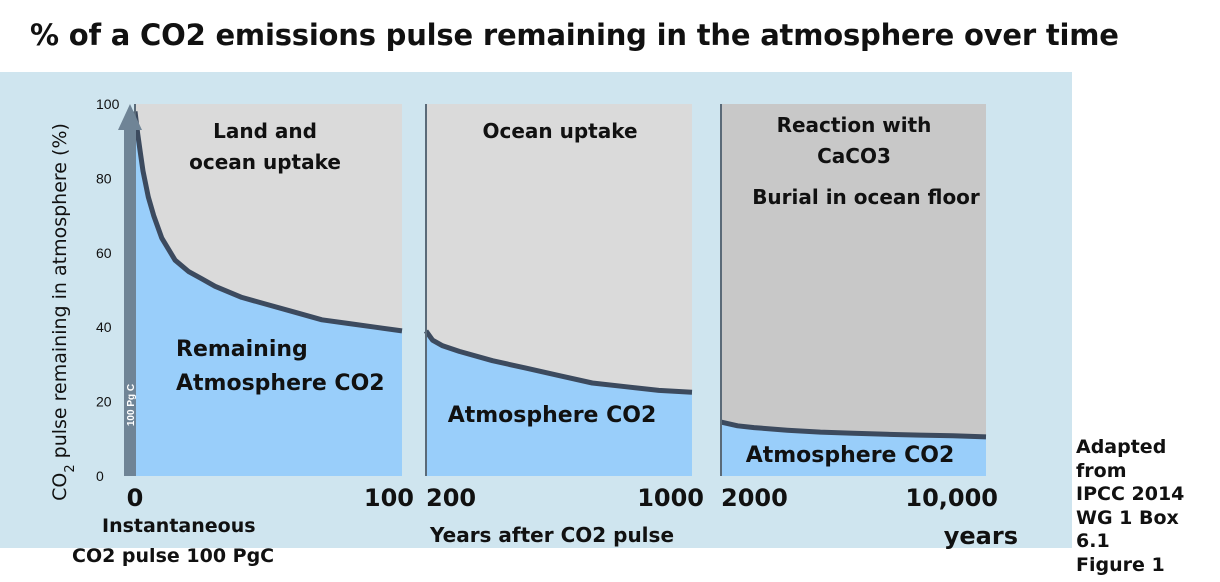  Describe the element at coordinates (951, 498) in the screenshot. I see `panel-3-x-end-label: 10,000` at that location.